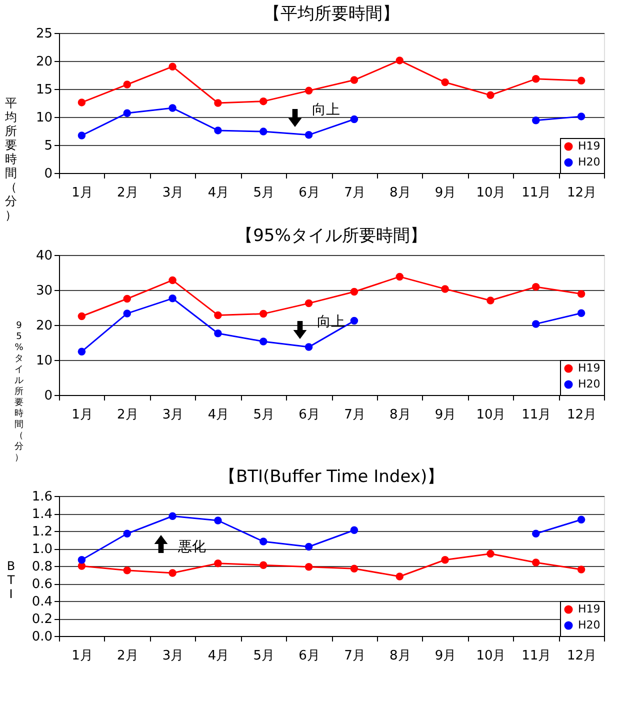 Image resolution: width=641 pixels, height=704 pixels. I want to click on text: 95%タイル所要時間（分）, so click(19, 392).